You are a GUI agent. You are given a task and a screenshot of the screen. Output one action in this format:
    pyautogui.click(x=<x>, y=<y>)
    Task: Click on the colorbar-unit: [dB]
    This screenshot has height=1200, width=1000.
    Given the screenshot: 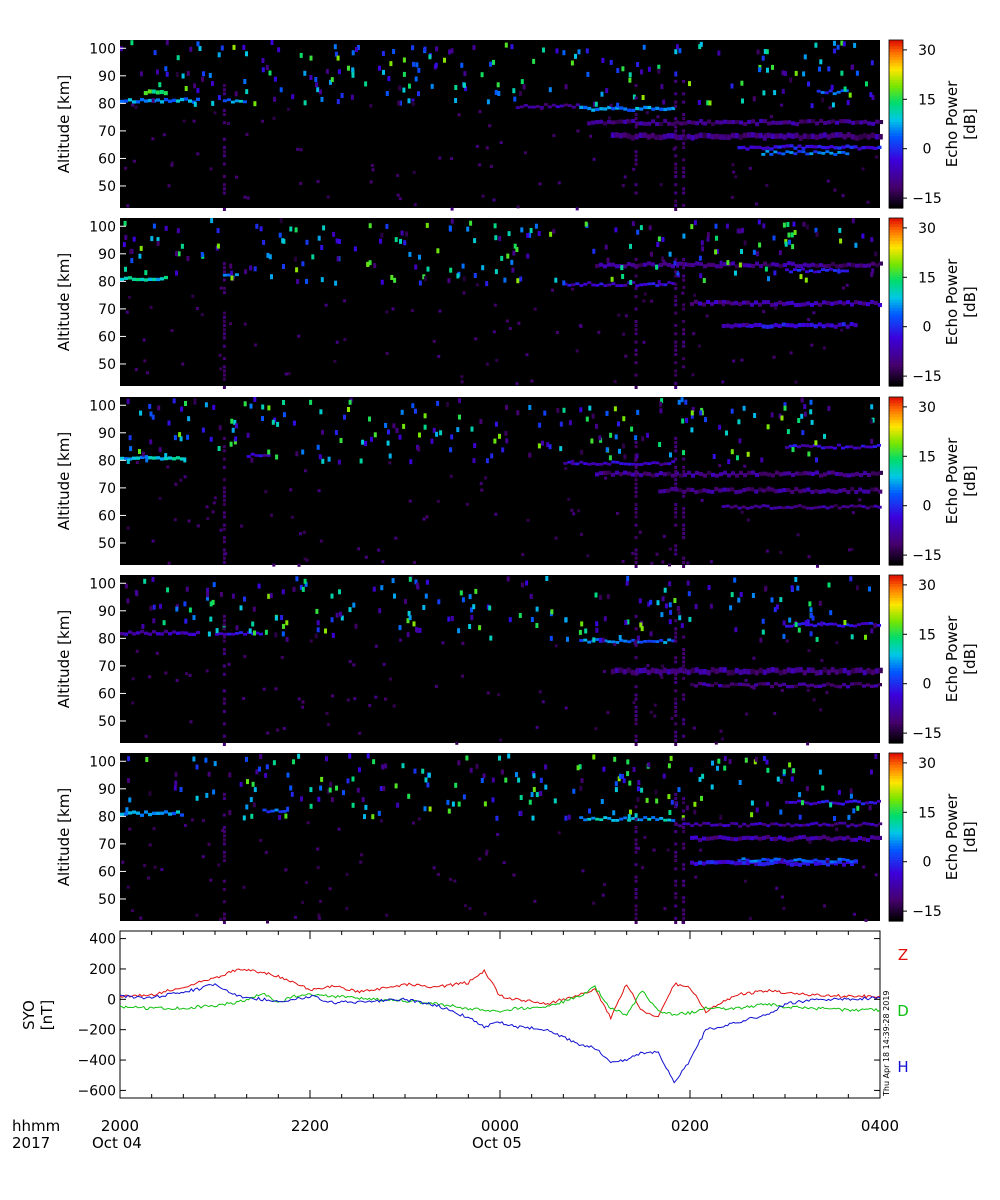 What is the action you would take?
    pyautogui.click(x=970, y=124)
    